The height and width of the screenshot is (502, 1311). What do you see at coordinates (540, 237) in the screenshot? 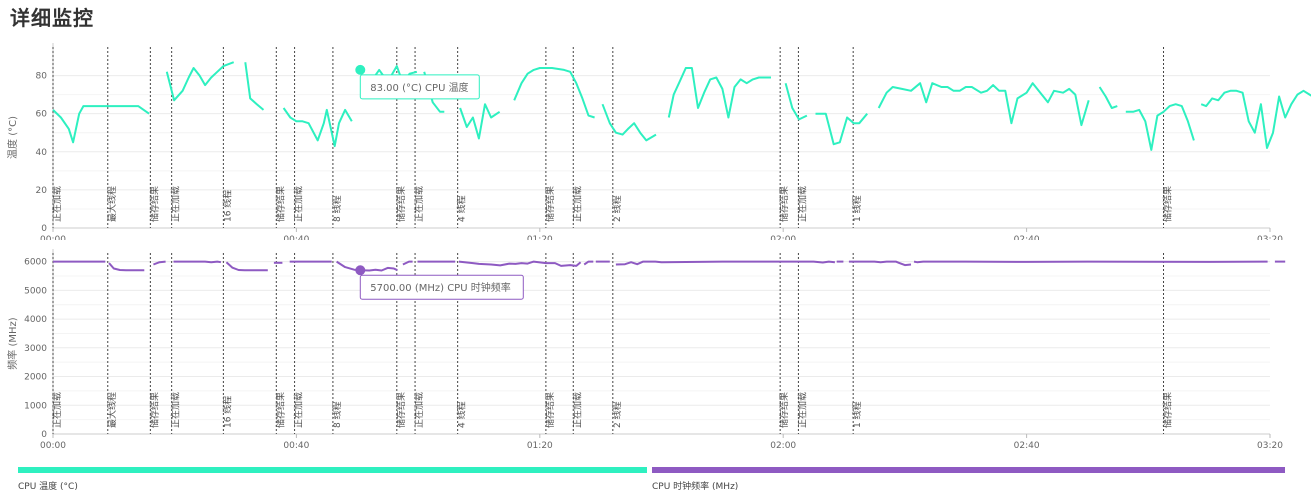
I see `temp-x-tick-label: 01:20` at bounding box center [540, 237].